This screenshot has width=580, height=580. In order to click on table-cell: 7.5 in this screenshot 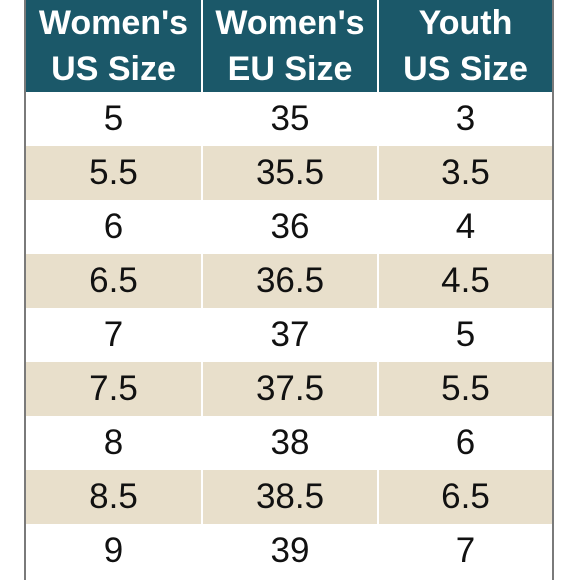, I will do `click(114, 389)`.